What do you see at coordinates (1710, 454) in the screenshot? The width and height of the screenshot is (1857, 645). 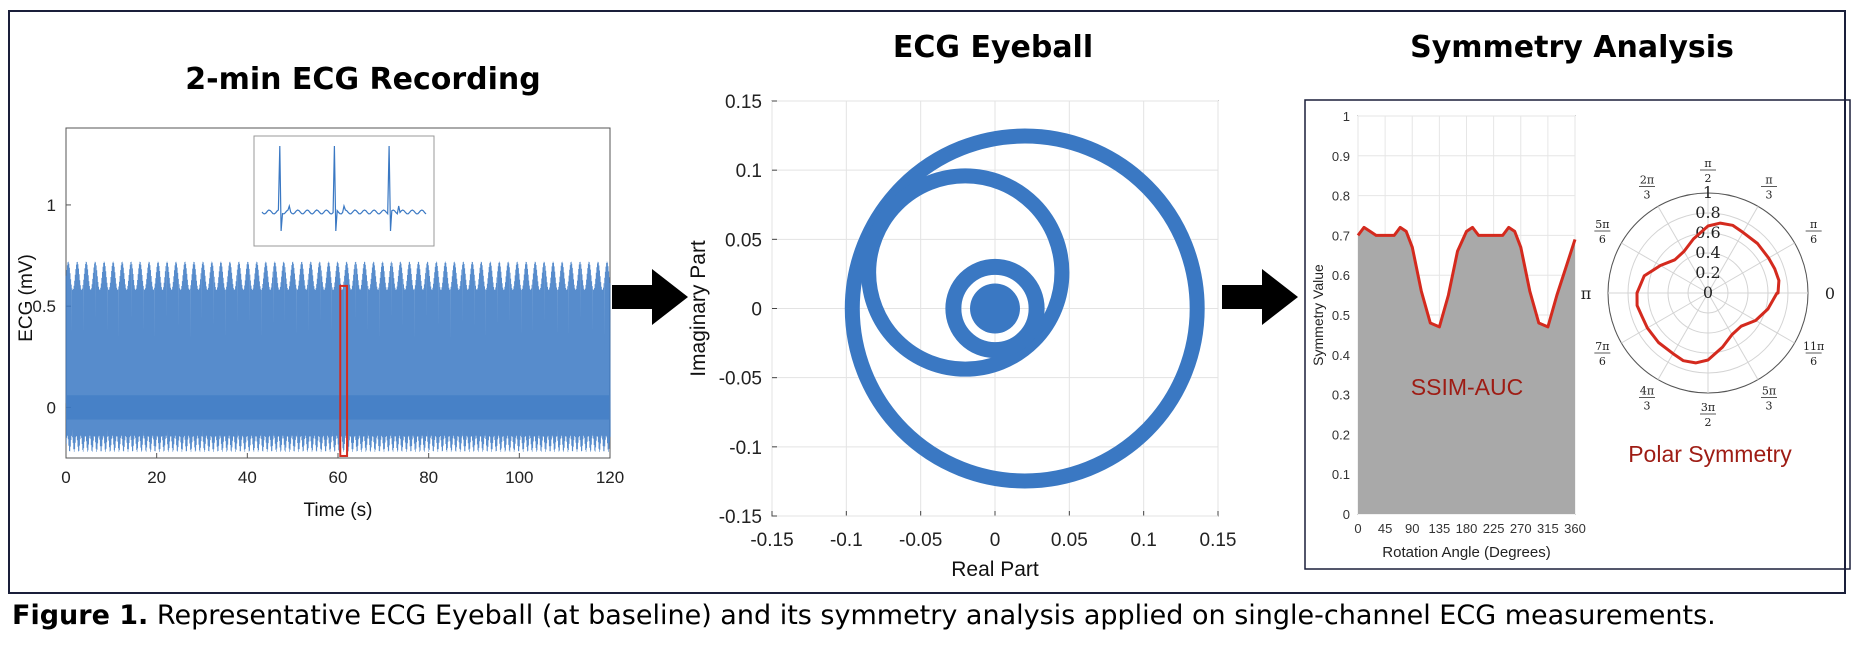 I see `polar-annotation: Polar Symmetry` at bounding box center [1710, 454].